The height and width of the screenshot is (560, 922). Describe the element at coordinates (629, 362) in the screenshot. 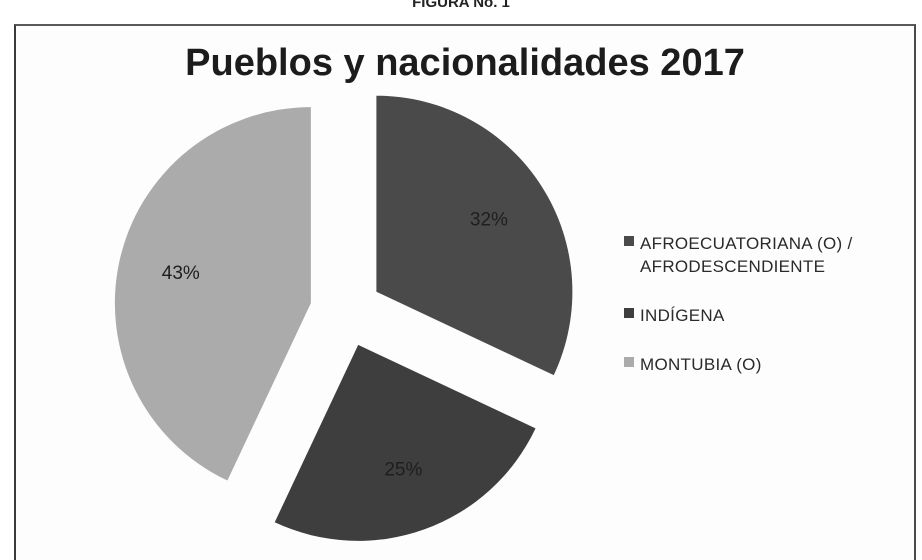

I see `legend-swatch-montubia` at that location.